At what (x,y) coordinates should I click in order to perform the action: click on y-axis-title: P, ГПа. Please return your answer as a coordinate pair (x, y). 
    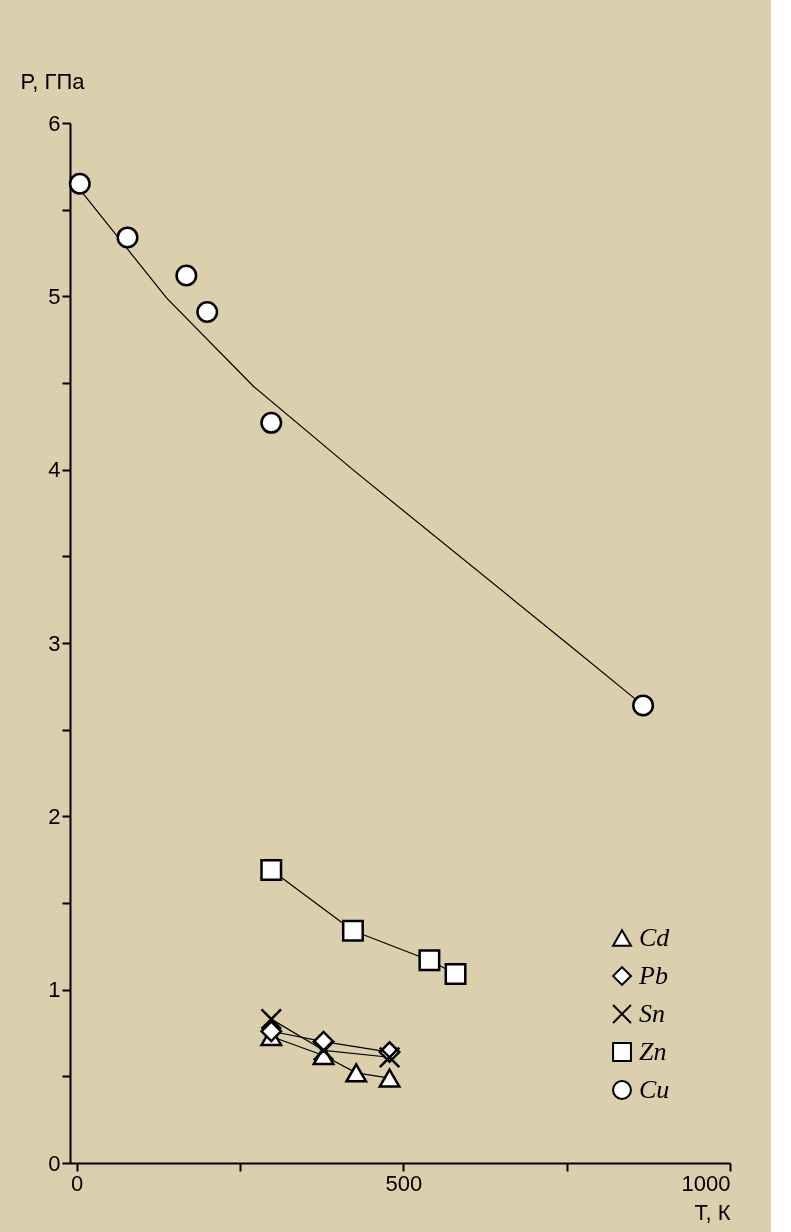
    Looking at the image, I should click on (53, 81).